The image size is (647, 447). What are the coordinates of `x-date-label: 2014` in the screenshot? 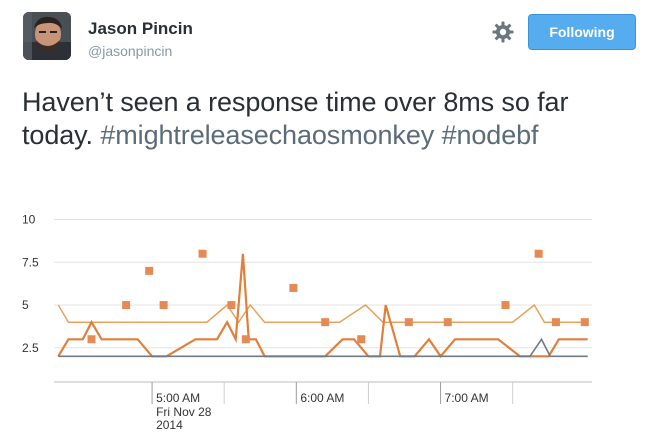 It's located at (169, 425).